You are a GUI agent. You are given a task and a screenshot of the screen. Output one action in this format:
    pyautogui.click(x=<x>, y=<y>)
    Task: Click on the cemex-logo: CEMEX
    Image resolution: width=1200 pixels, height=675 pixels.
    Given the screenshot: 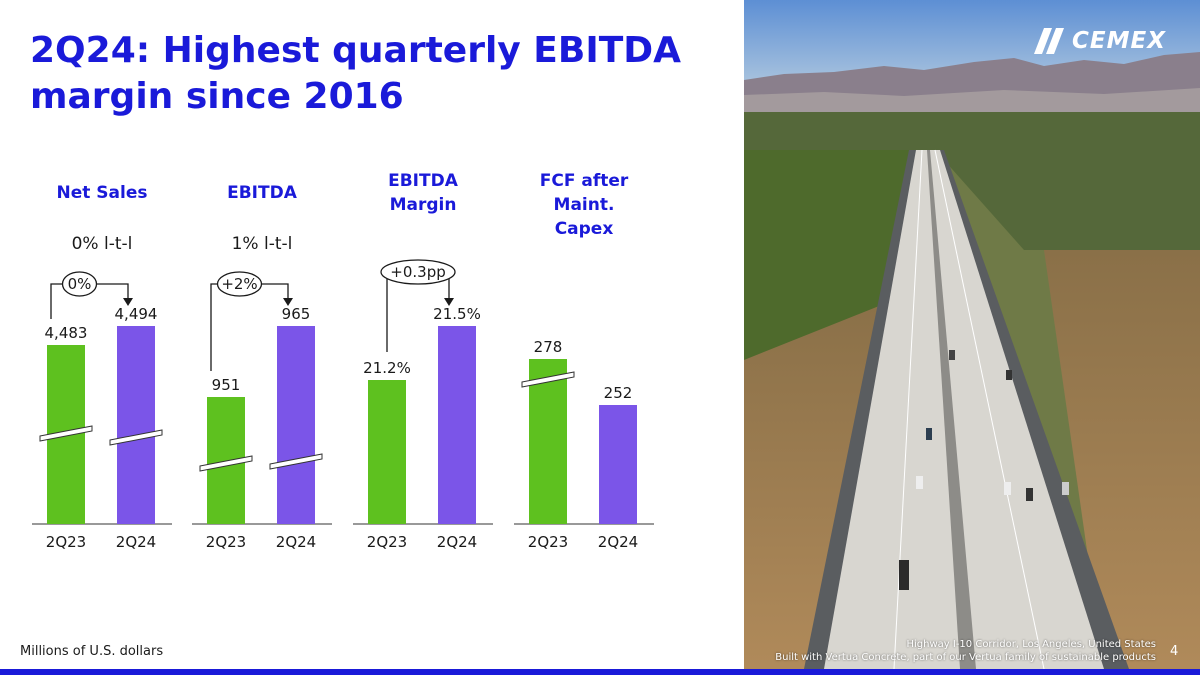 What is the action you would take?
    pyautogui.click(x=1109, y=41)
    